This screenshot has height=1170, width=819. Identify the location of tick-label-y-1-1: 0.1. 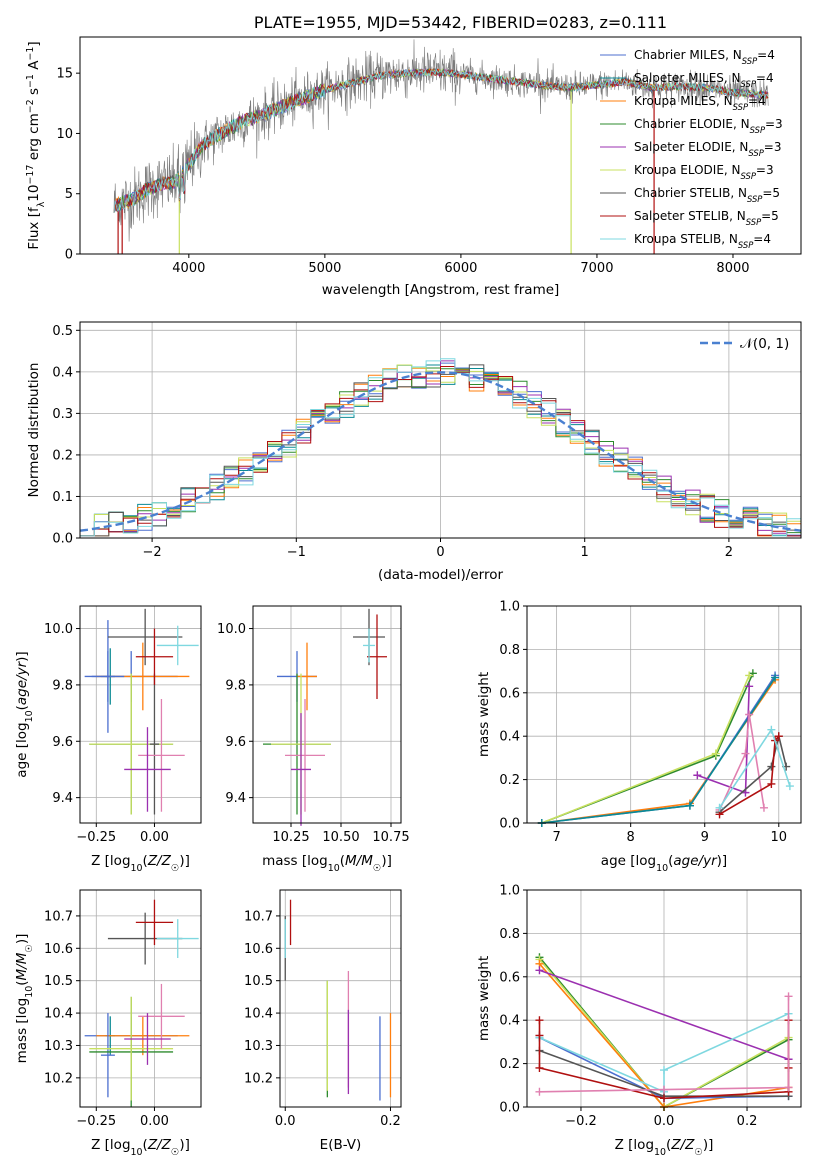
(62, 497).